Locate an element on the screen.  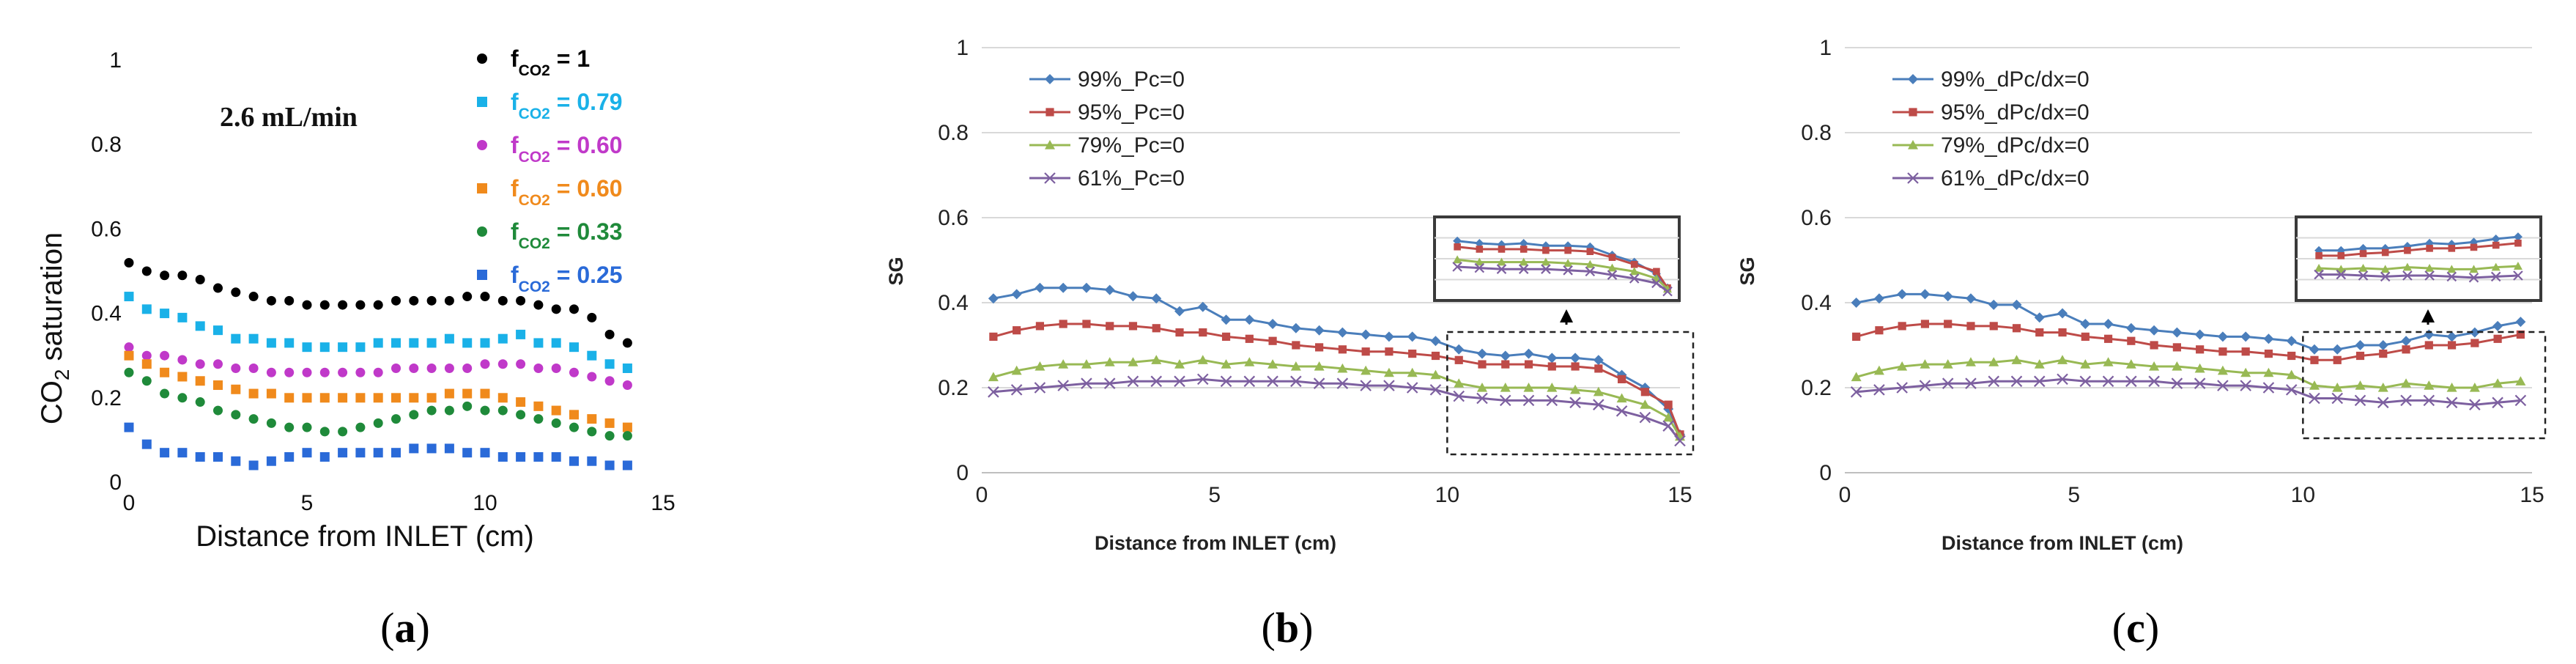
chart-b-legend-label: 61%_Pc=0 is located at coordinates (1131, 178).